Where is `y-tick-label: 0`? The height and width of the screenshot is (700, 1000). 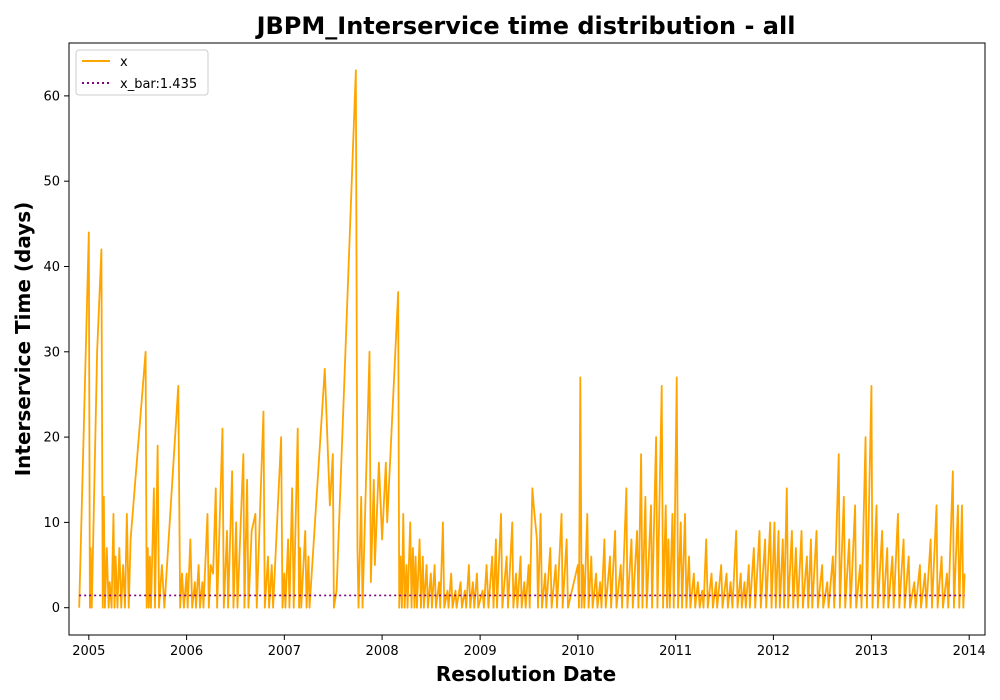
y-tick-label: 0 is located at coordinates (56, 608).